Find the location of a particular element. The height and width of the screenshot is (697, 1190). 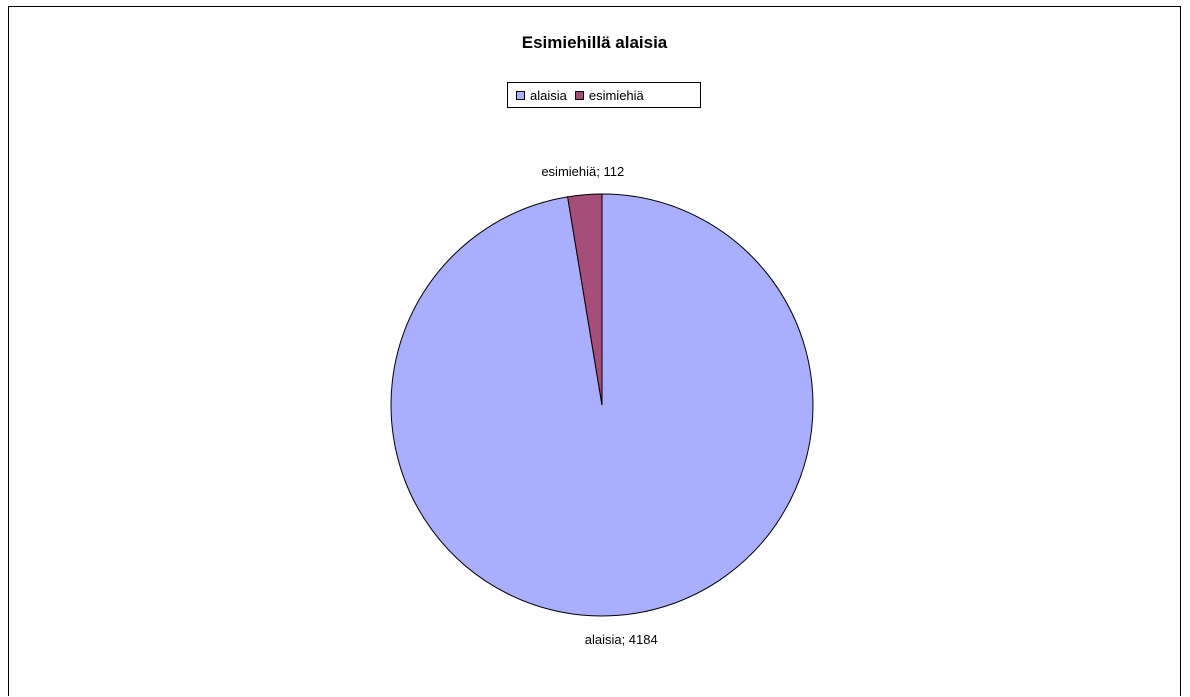

legend-swatch-alaisia is located at coordinates (520, 95).